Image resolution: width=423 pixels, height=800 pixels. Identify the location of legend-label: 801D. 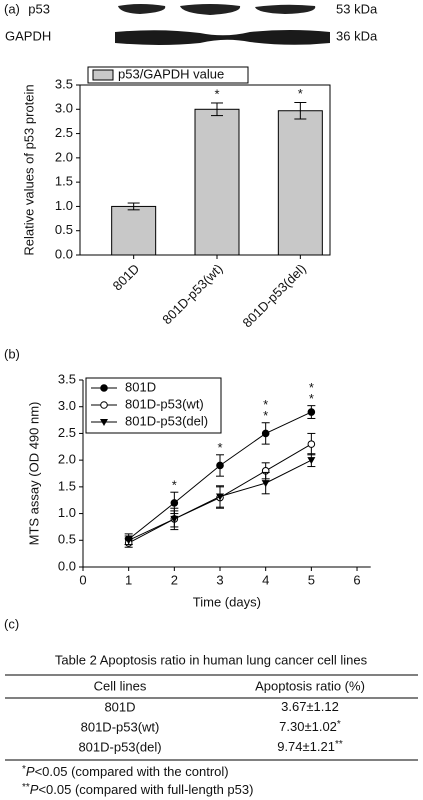
(140, 386).